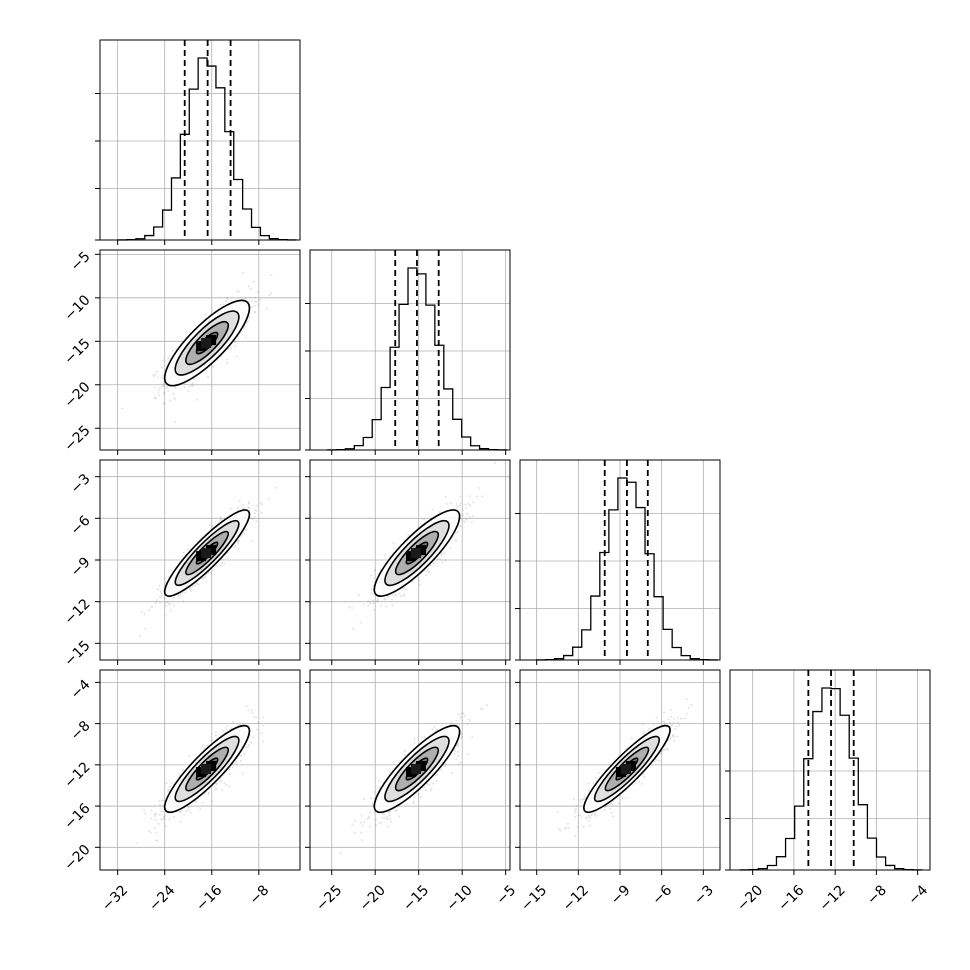  I want to click on y-tick-label: −6, so click(81, 526).